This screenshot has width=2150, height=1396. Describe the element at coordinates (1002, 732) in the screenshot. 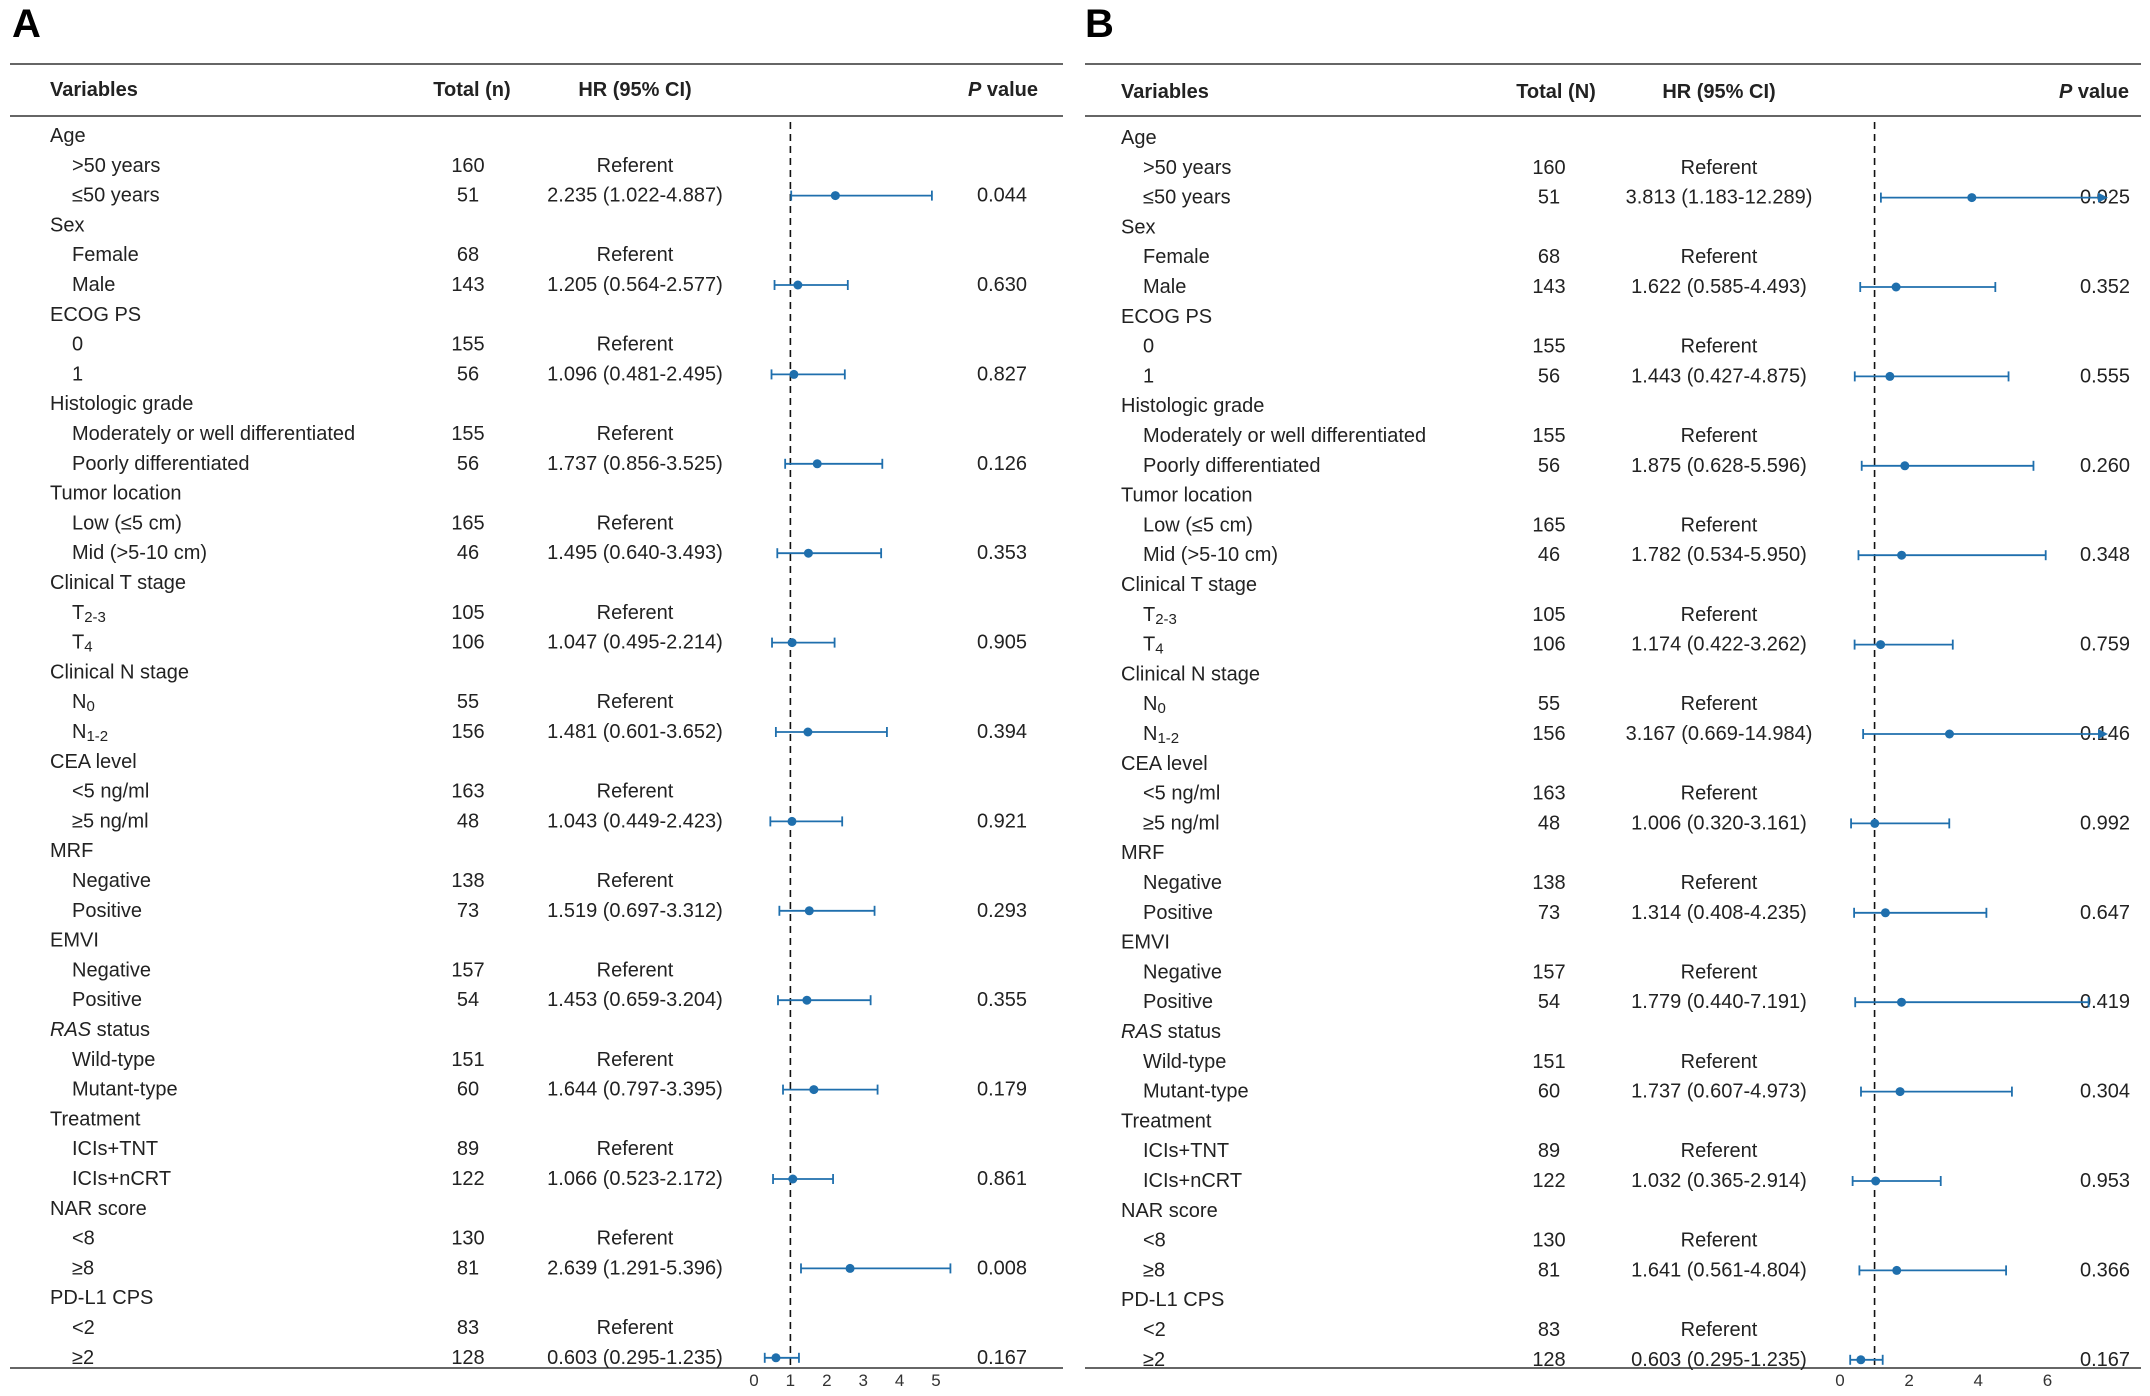

I see `row-p-value: 0.394` at that location.